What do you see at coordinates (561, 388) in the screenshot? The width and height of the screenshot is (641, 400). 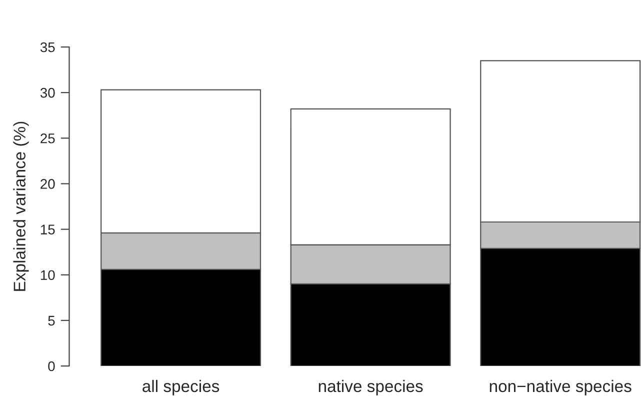 I see `x-tick-label: non−native species` at bounding box center [561, 388].